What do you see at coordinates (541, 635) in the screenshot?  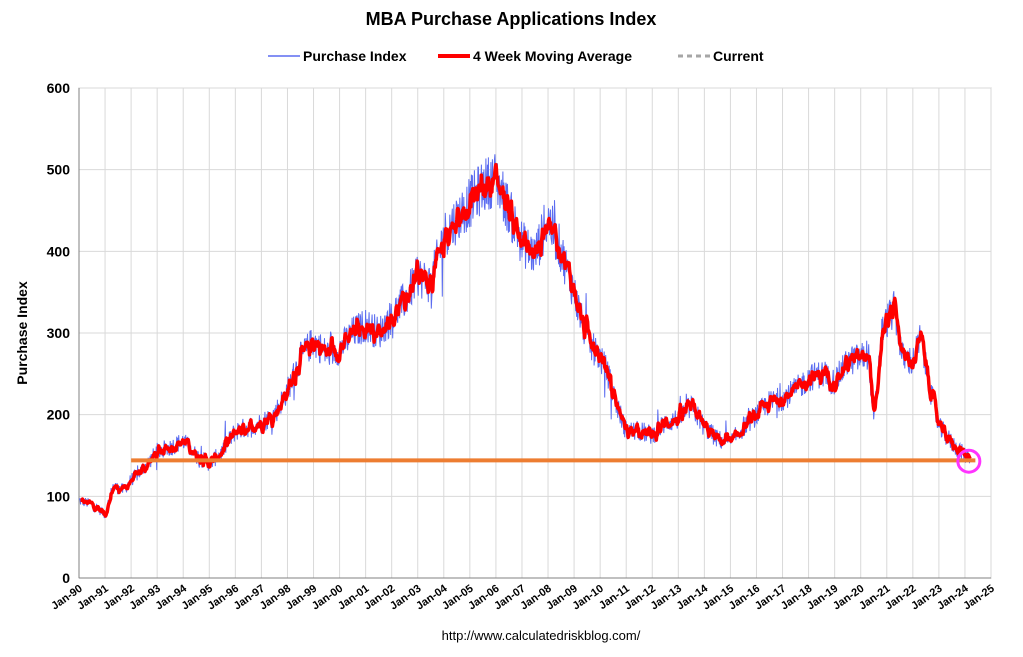 I see `source-url: http://www.calculatedriskblog.com/` at bounding box center [541, 635].